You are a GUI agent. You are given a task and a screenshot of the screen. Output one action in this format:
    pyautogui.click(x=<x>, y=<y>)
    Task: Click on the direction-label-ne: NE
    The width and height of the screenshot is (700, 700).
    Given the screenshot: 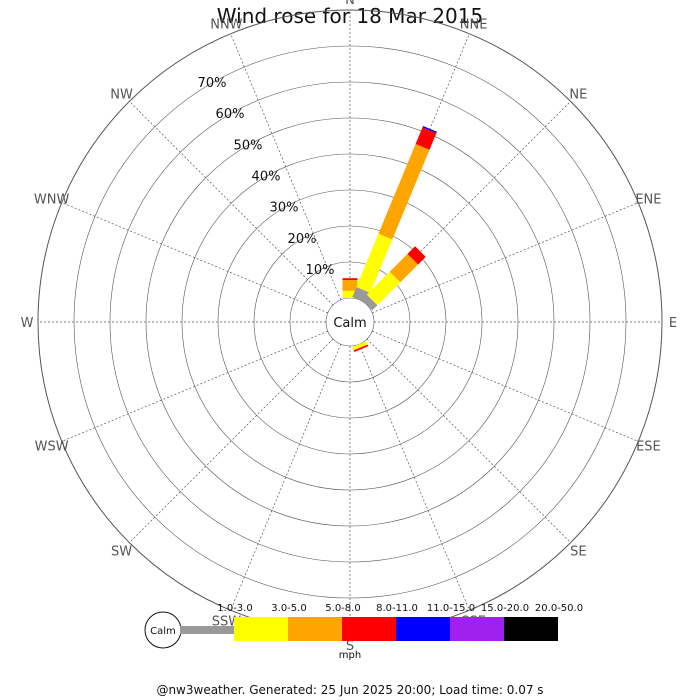 What is the action you would take?
    pyautogui.click(x=578, y=95)
    